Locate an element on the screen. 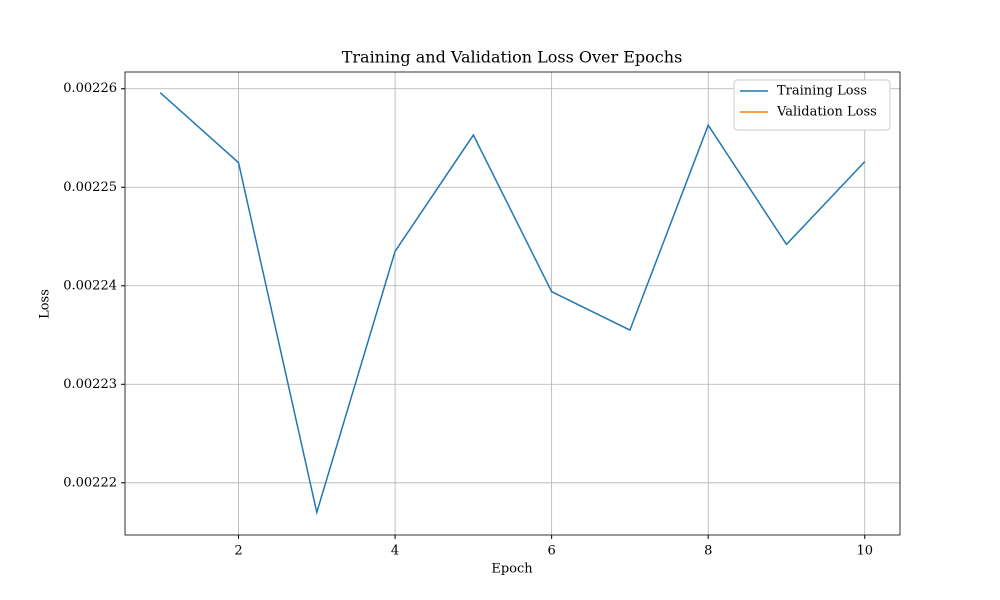 This screenshot has width=1000, height=600. y-tick-label: 0.00225 is located at coordinates (90, 187).